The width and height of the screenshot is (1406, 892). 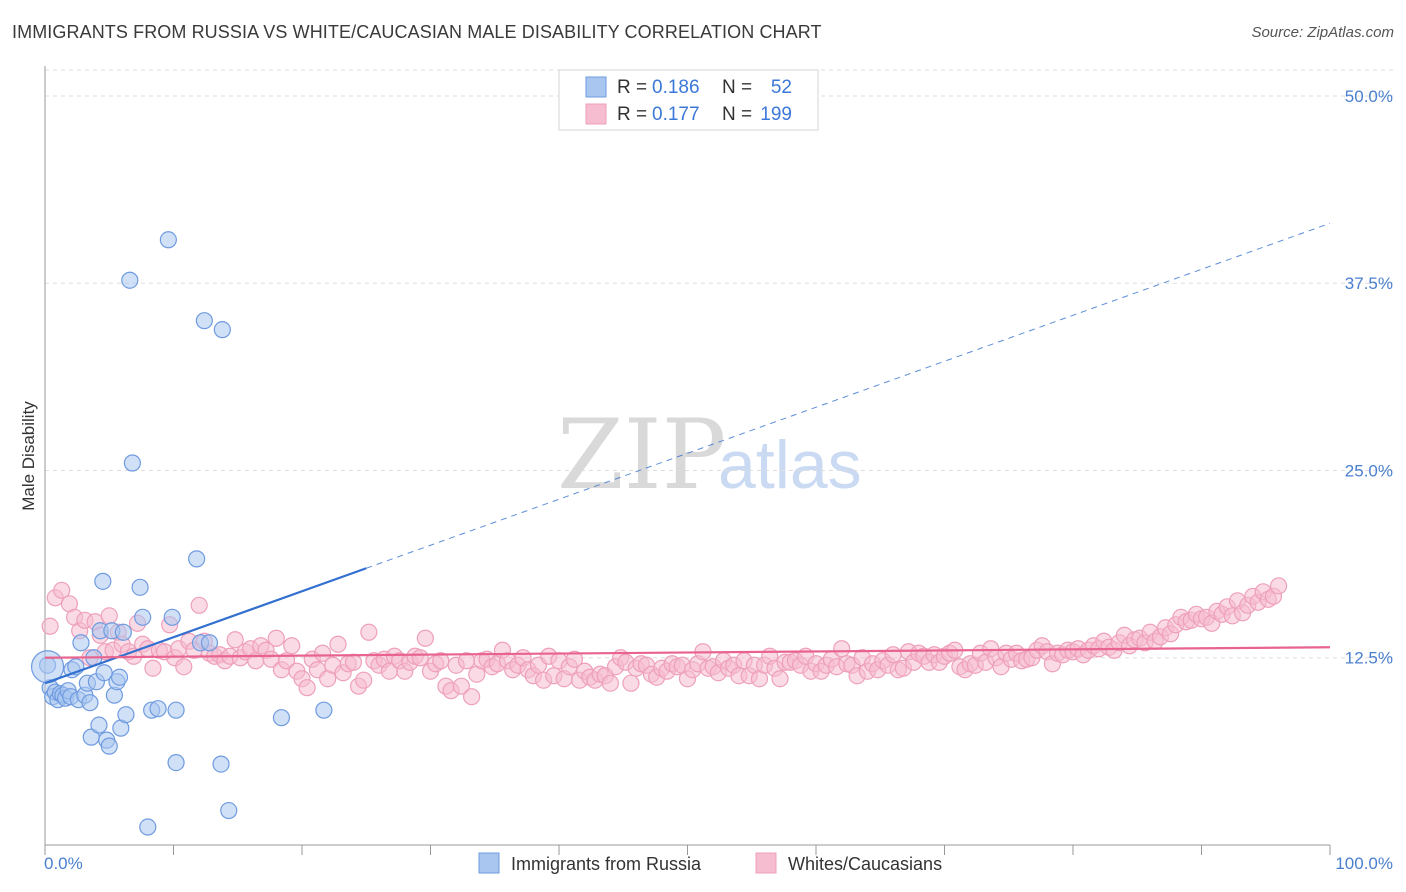 What do you see at coordinates (1369, 377) in the screenshot?
I see `y-tick-labels: 12.5% 25.0% 37.5% 50.0%` at bounding box center [1369, 377].